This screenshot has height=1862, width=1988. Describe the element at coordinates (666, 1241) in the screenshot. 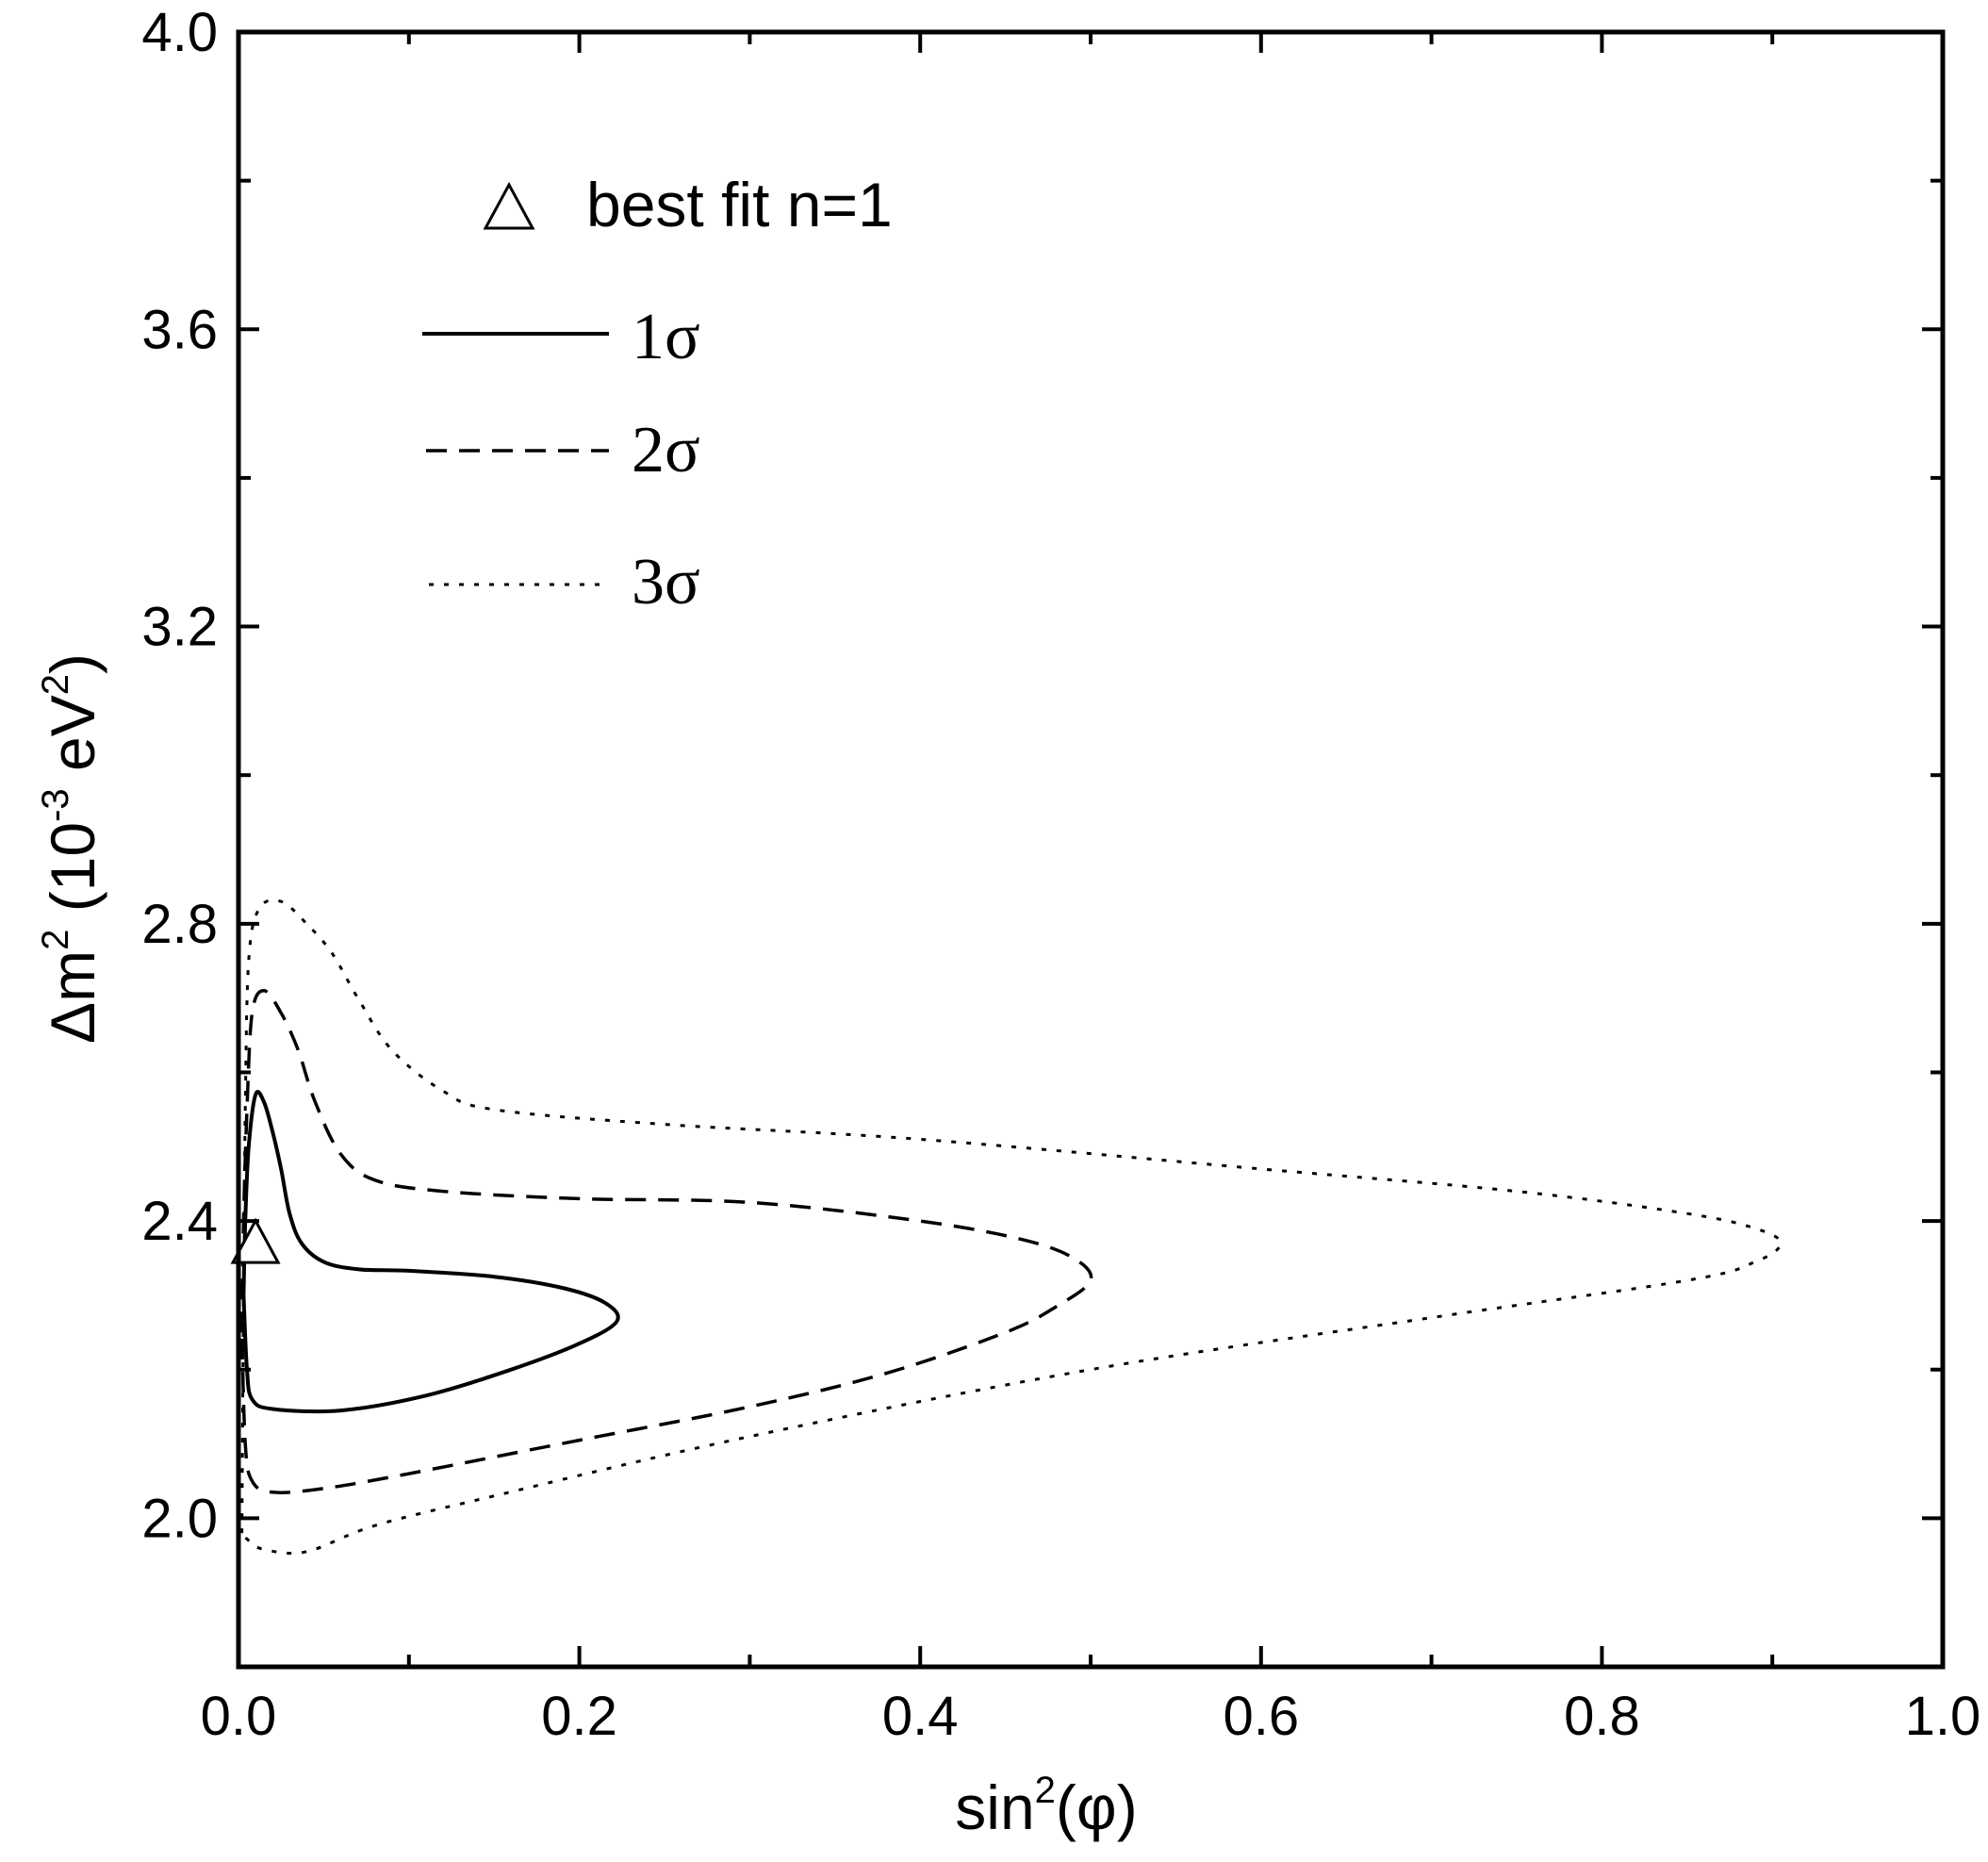

I see `contour-2sigma` at that location.